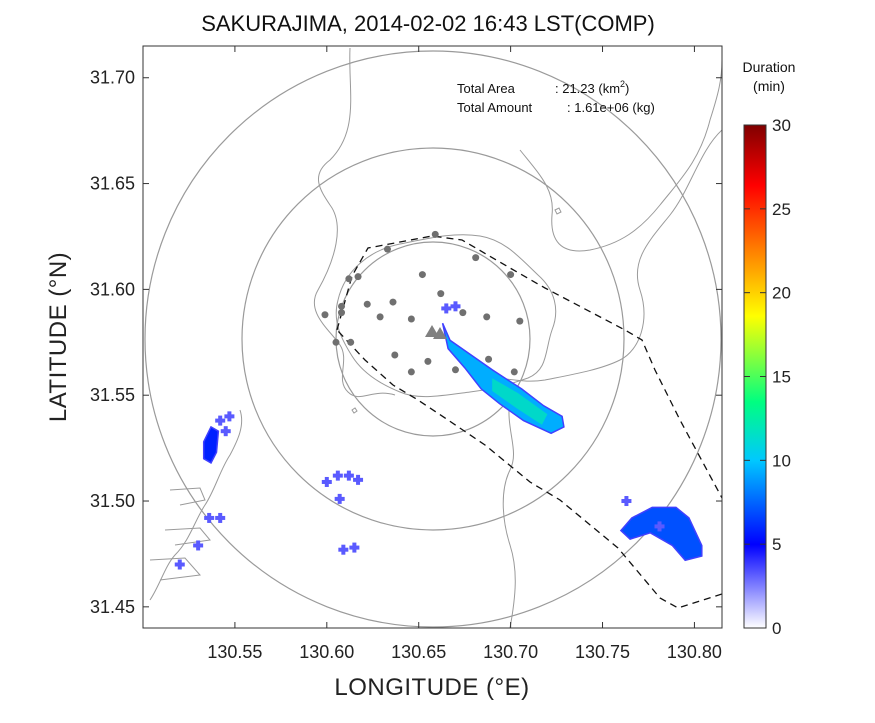  What do you see at coordinates (418, 652) in the screenshot?
I see `x-tick-label: 130.65` at bounding box center [418, 652].